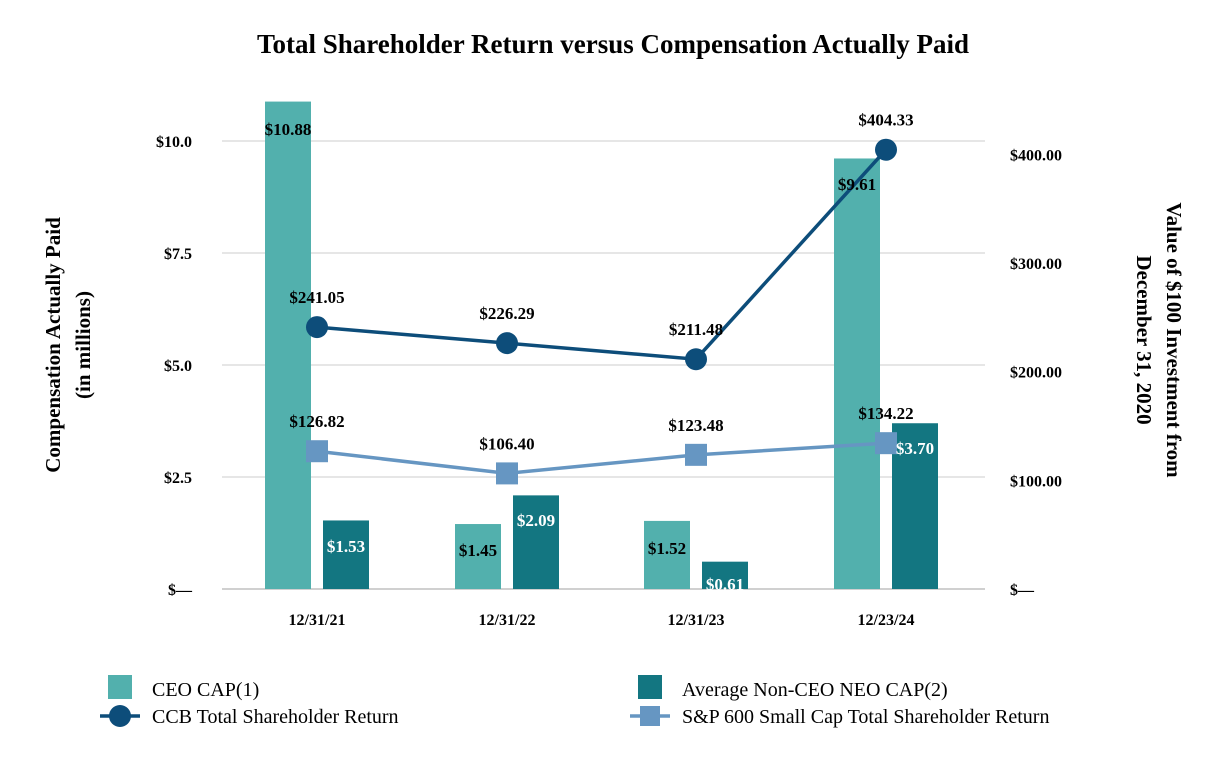  Describe the element at coordinates (725, 584) in the screenshot. I see `label-neo-cap: $0.61` at that location.